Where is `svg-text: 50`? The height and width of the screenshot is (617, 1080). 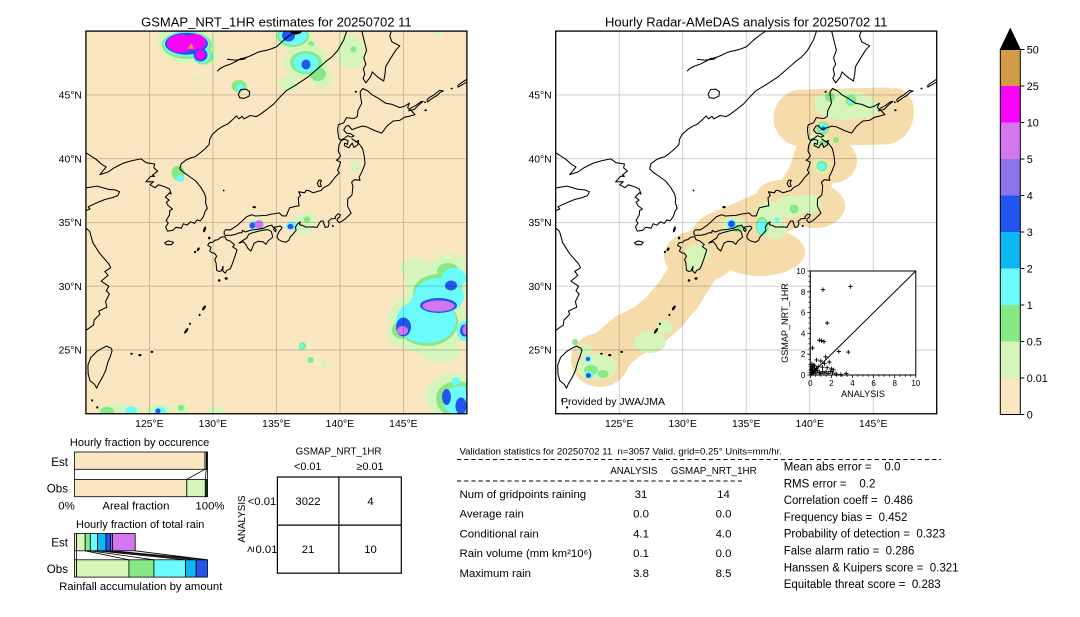 svg-text: 50 is located at coordinates (1033, 50).